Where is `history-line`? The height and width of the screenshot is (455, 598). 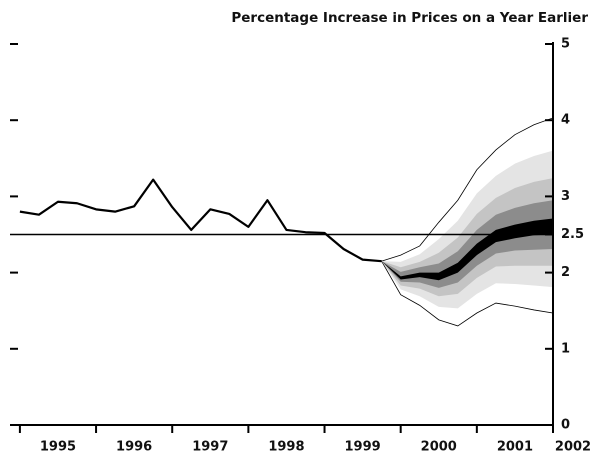 history-line is located at coordinates (200, 220).